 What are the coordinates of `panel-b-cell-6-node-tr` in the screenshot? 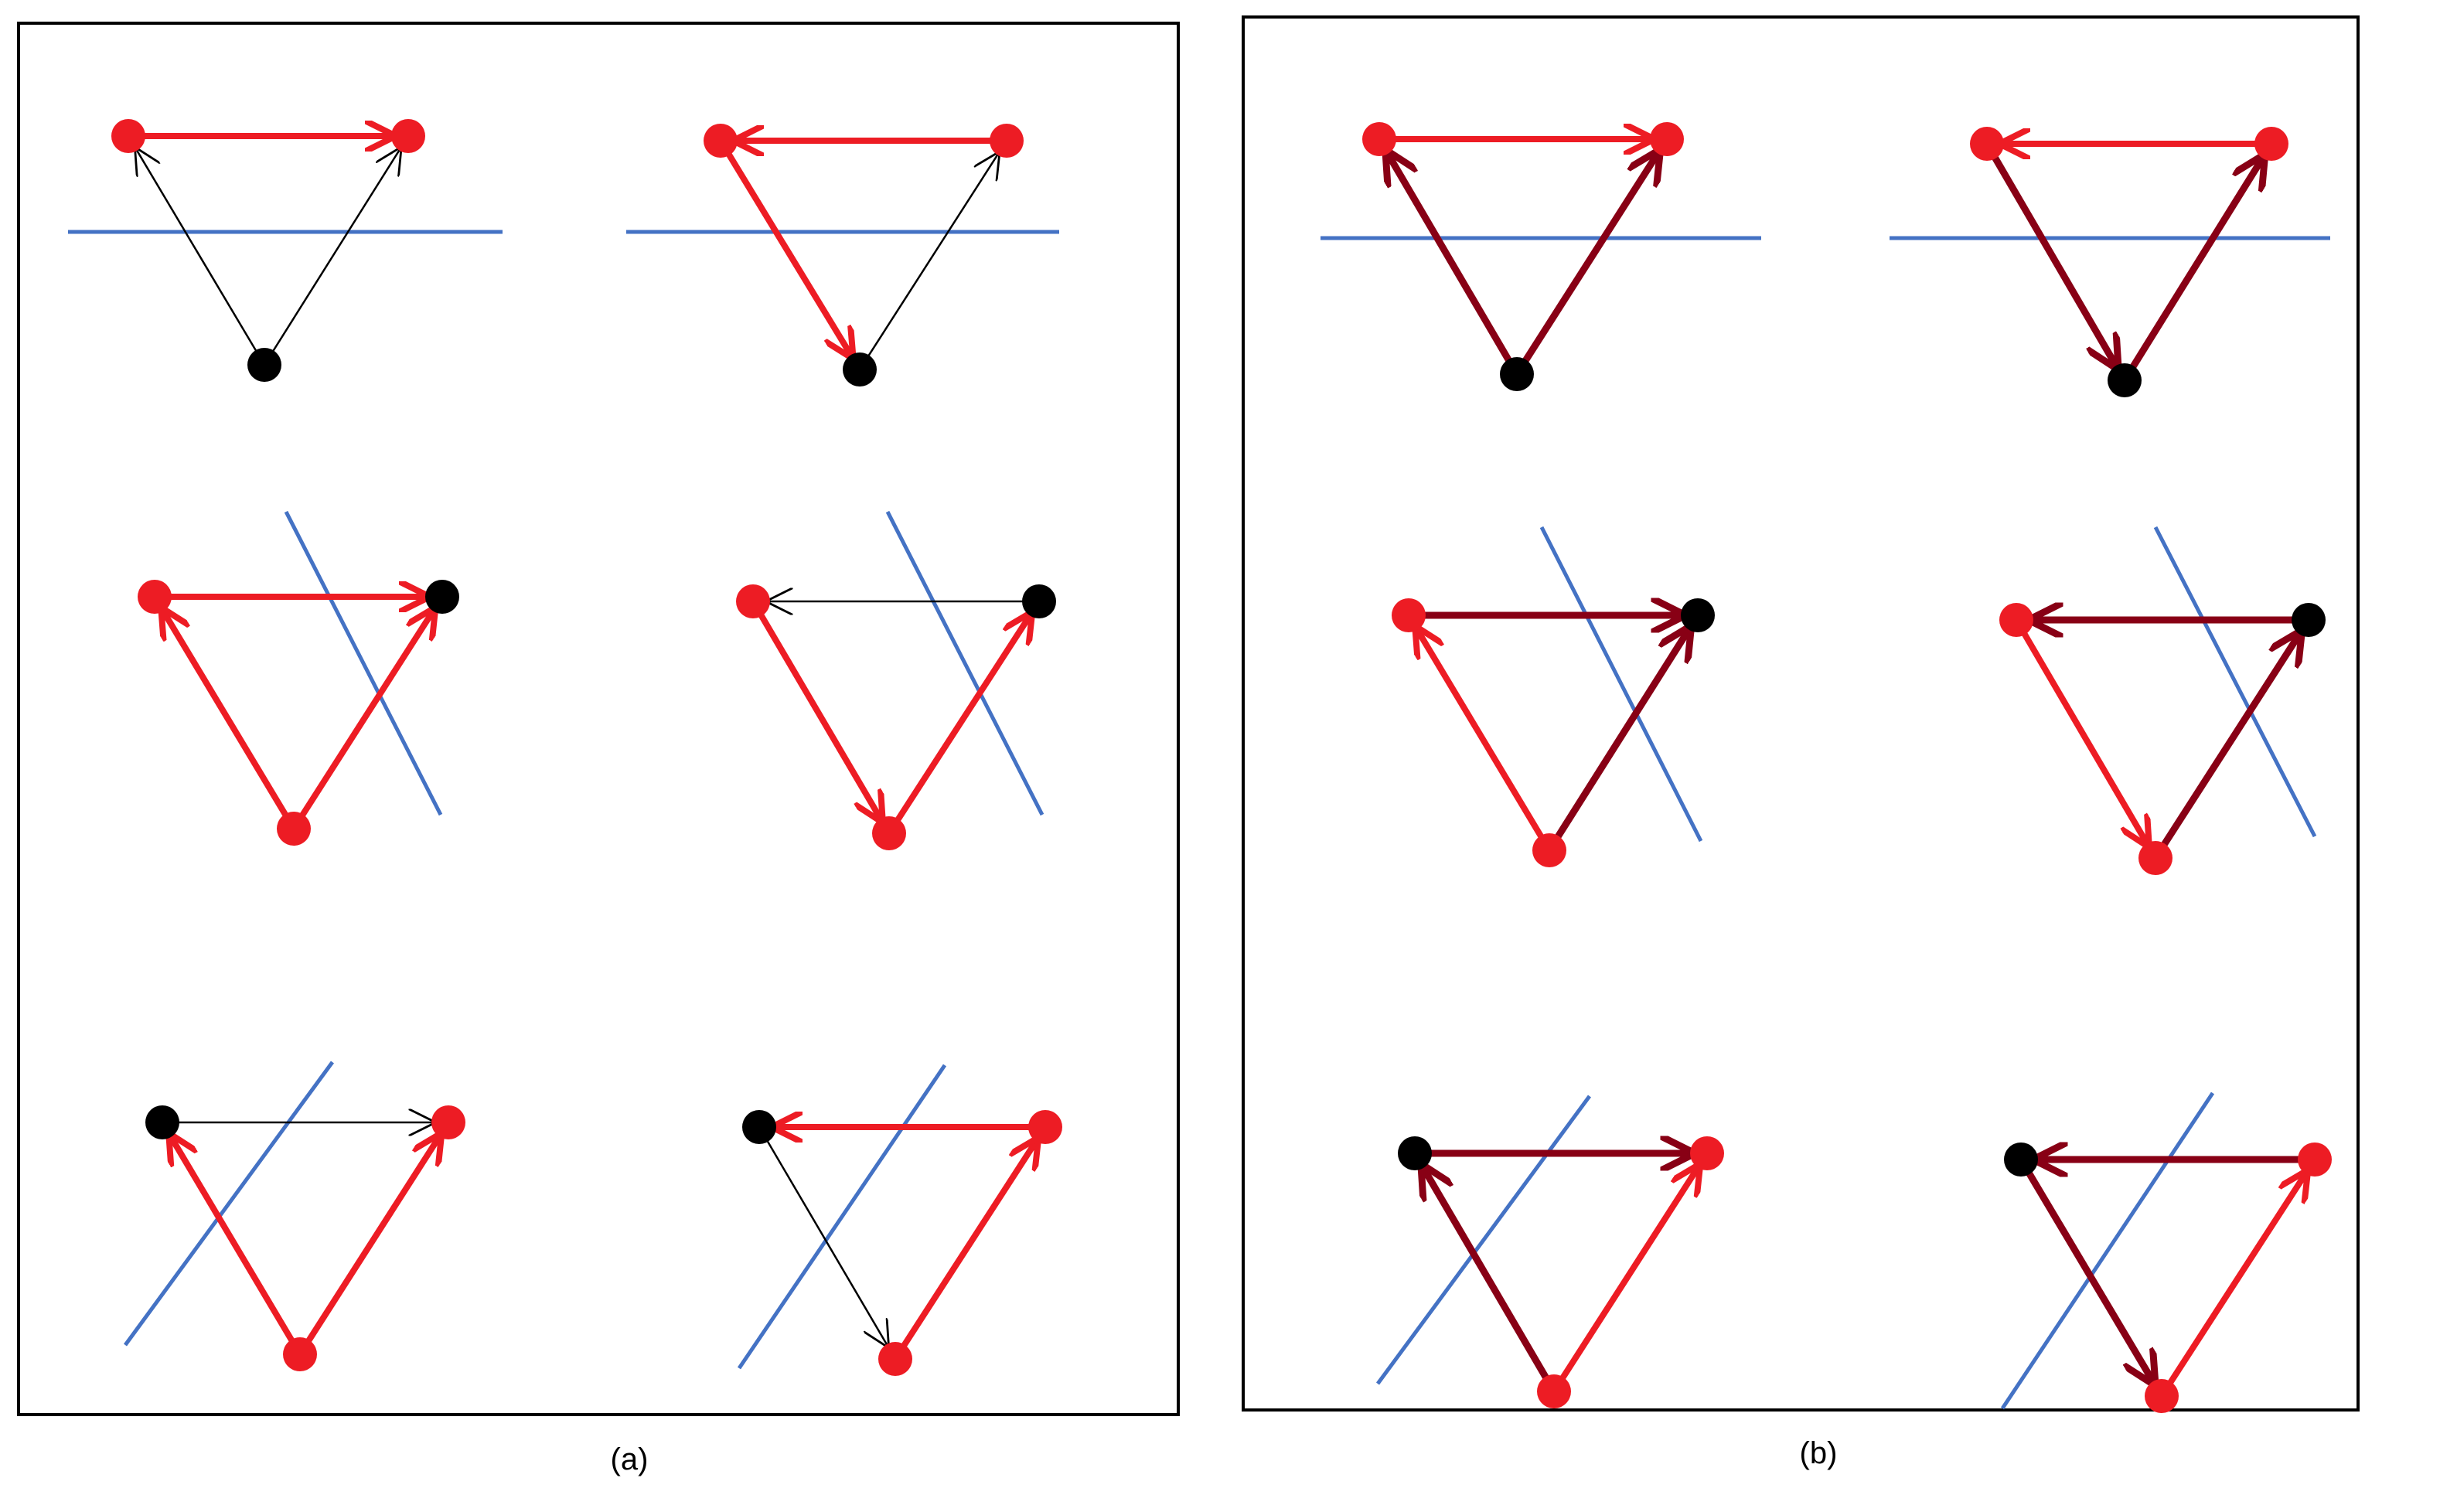 It's located at (2315, 1160).